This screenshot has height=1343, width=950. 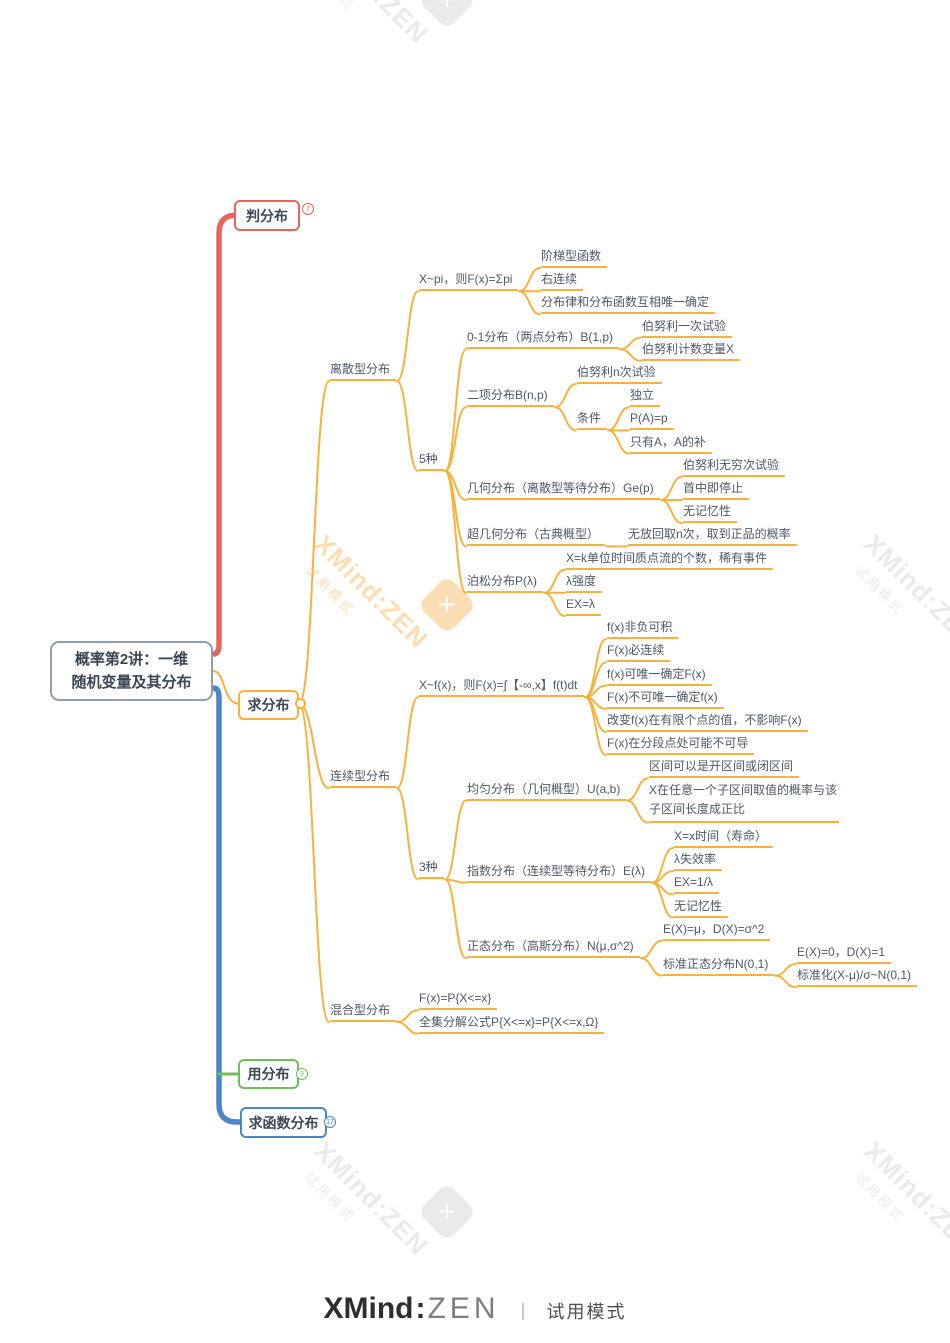 I want to click on collapse-badge-use: 9, so click(x=302, y=1074).